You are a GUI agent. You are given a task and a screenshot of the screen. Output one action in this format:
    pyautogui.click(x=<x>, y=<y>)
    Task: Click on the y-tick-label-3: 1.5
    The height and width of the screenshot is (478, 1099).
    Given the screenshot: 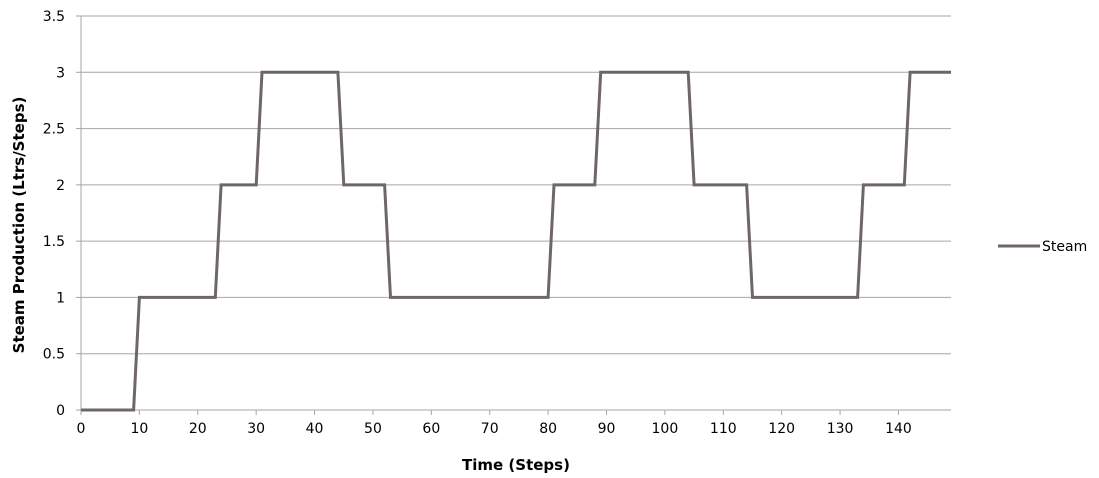 What is the action you would take?
    pyautogui.click(x=54, y=242)
    